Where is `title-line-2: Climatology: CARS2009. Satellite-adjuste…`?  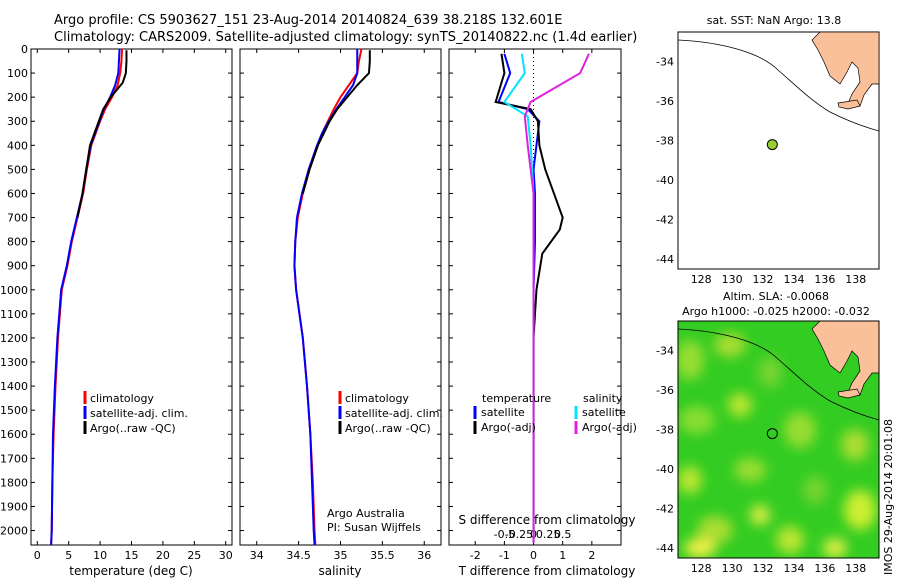 title-line-2: Climatology: CARS2009. Satellite-adjuste… is located at coordinates (346, 37).